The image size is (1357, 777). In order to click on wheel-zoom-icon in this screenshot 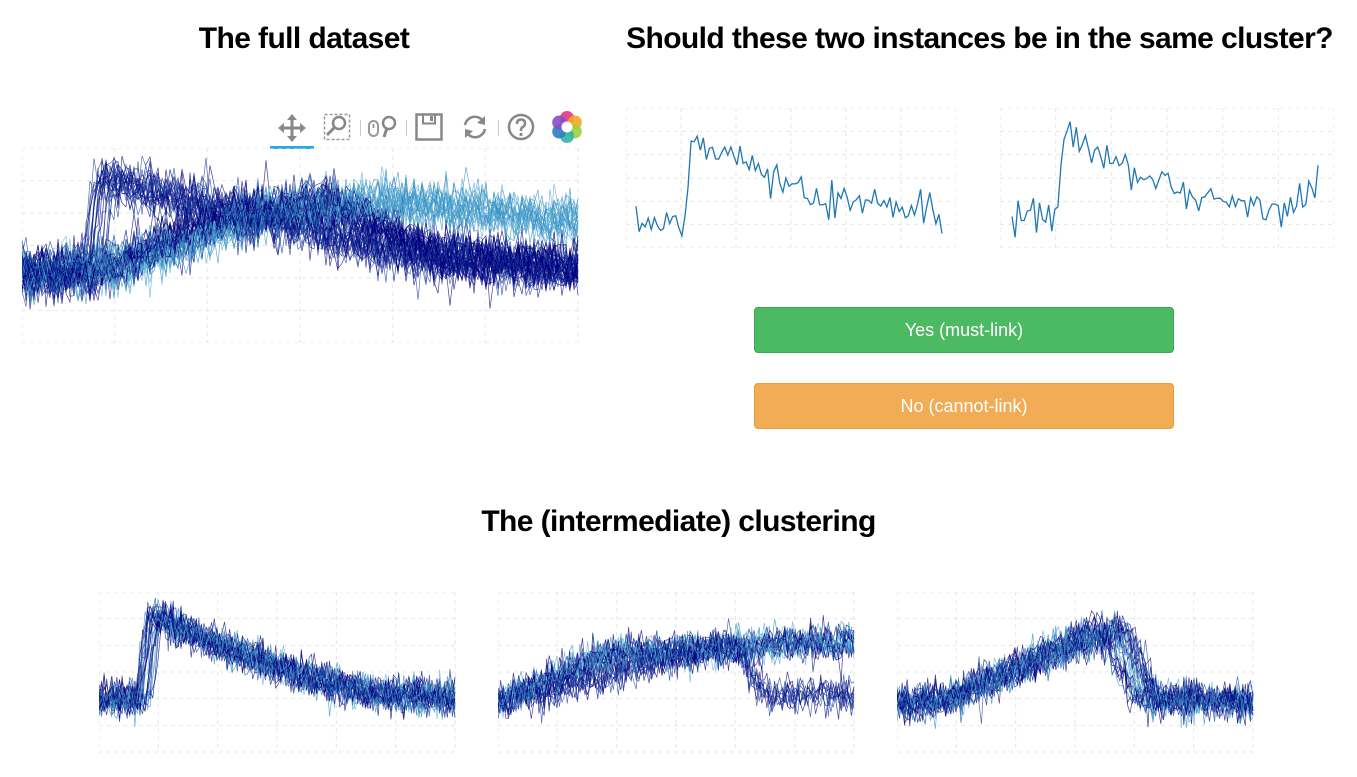, I will do `click(382, 126)`.